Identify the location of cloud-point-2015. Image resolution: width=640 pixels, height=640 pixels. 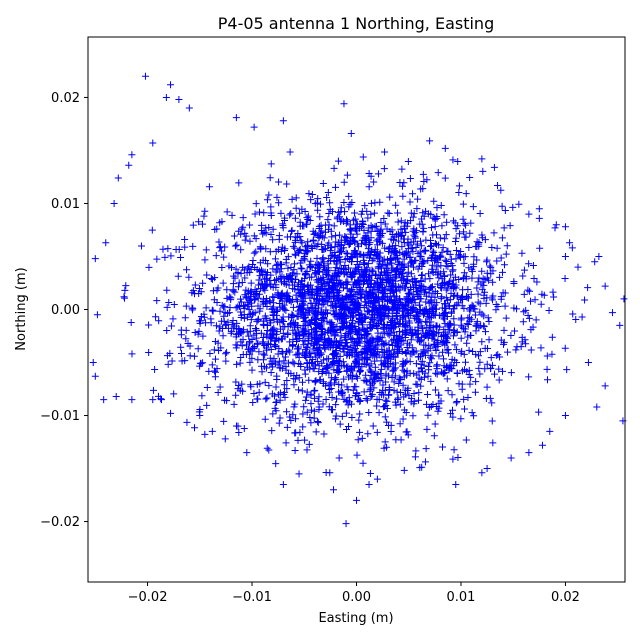
(329, 243).